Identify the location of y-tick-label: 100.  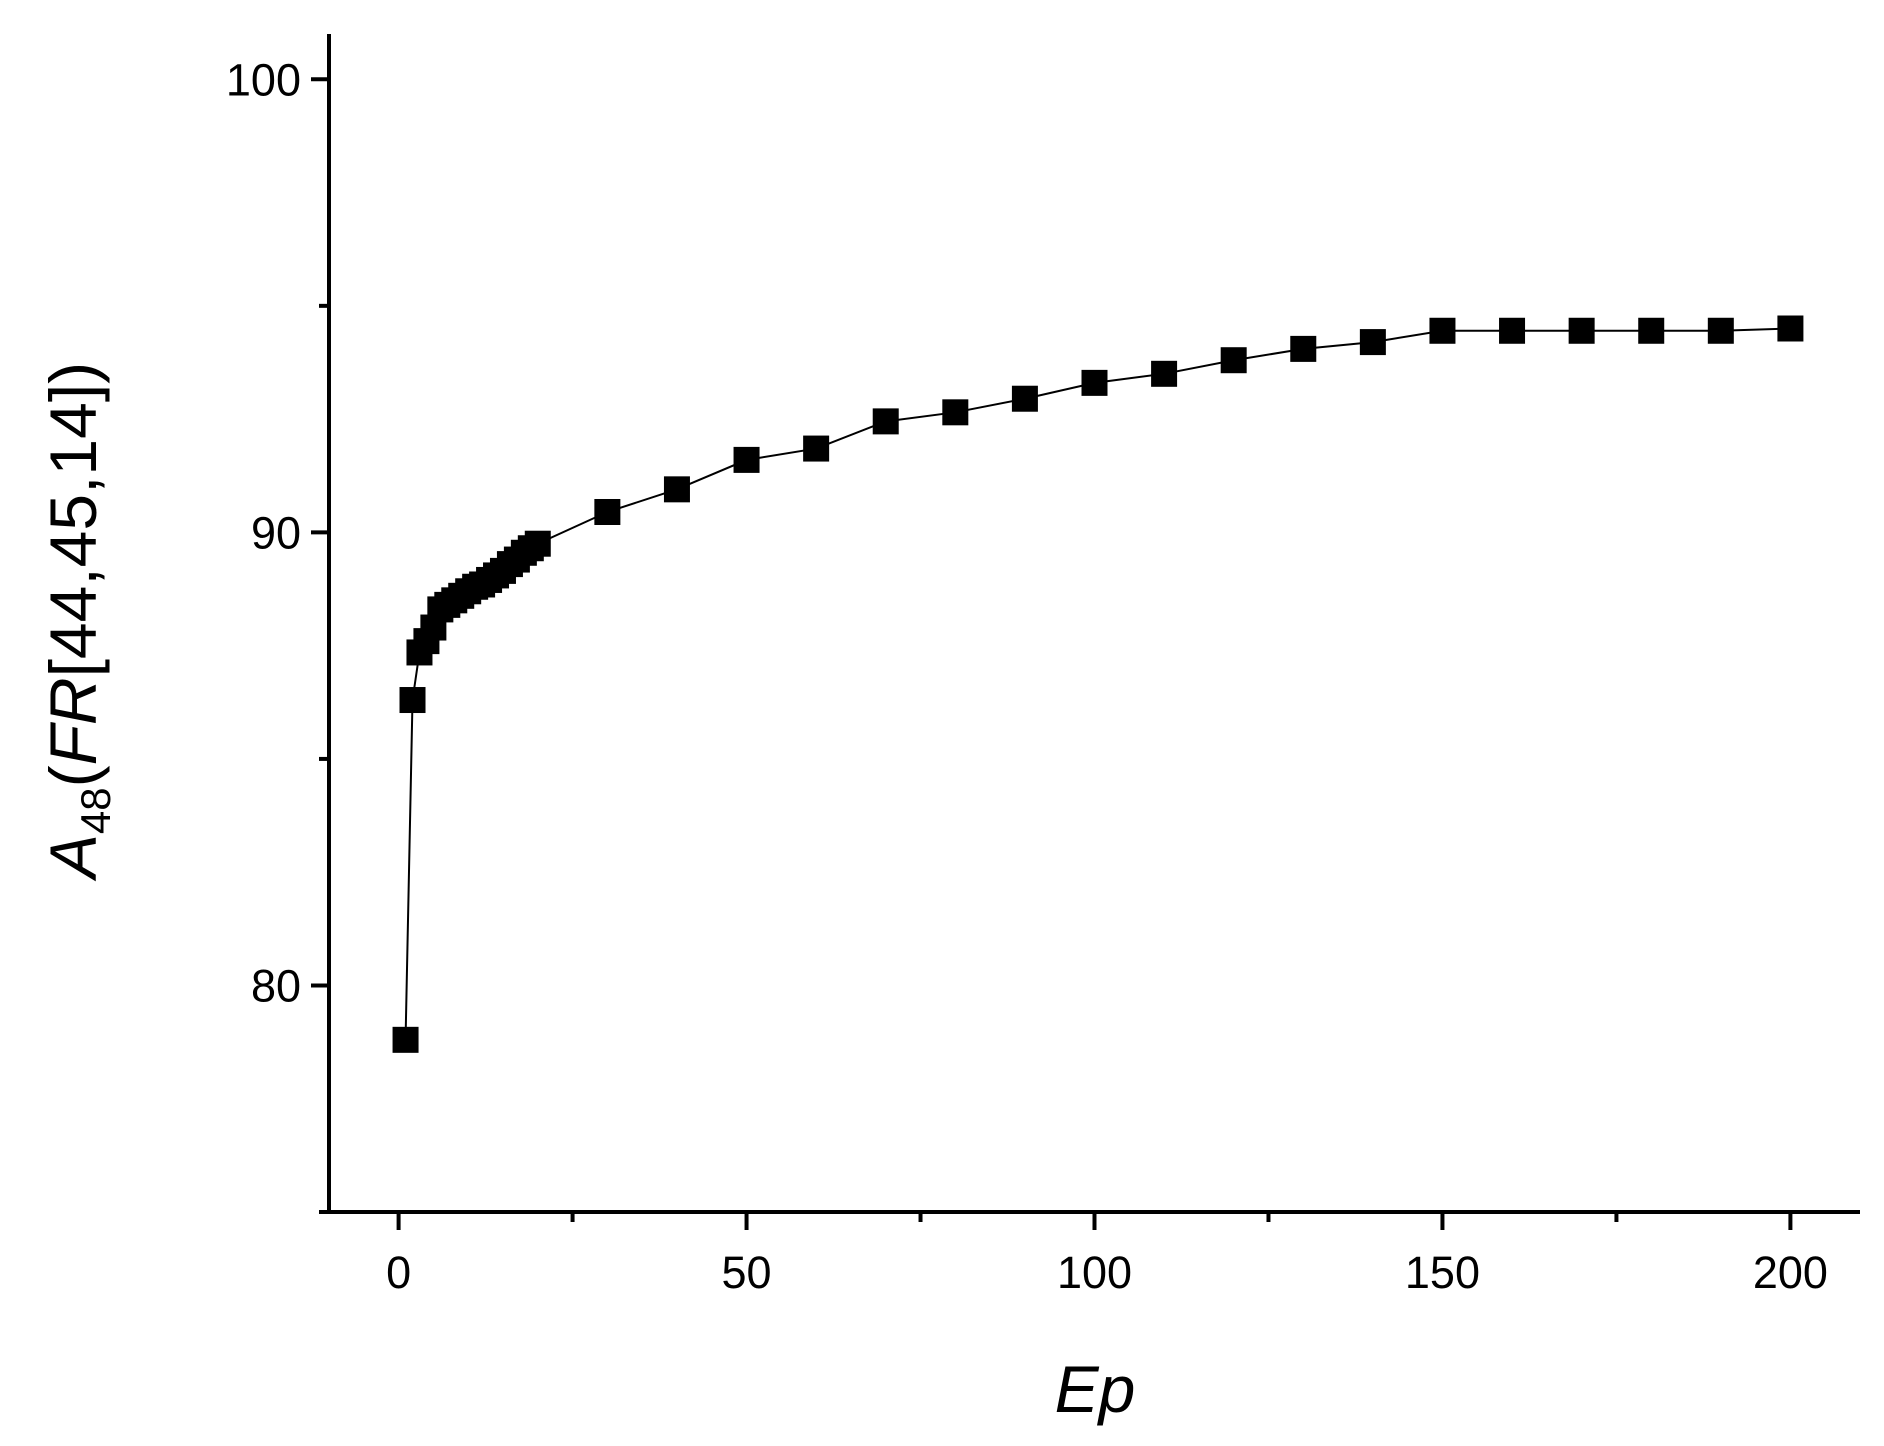
(263, 79).